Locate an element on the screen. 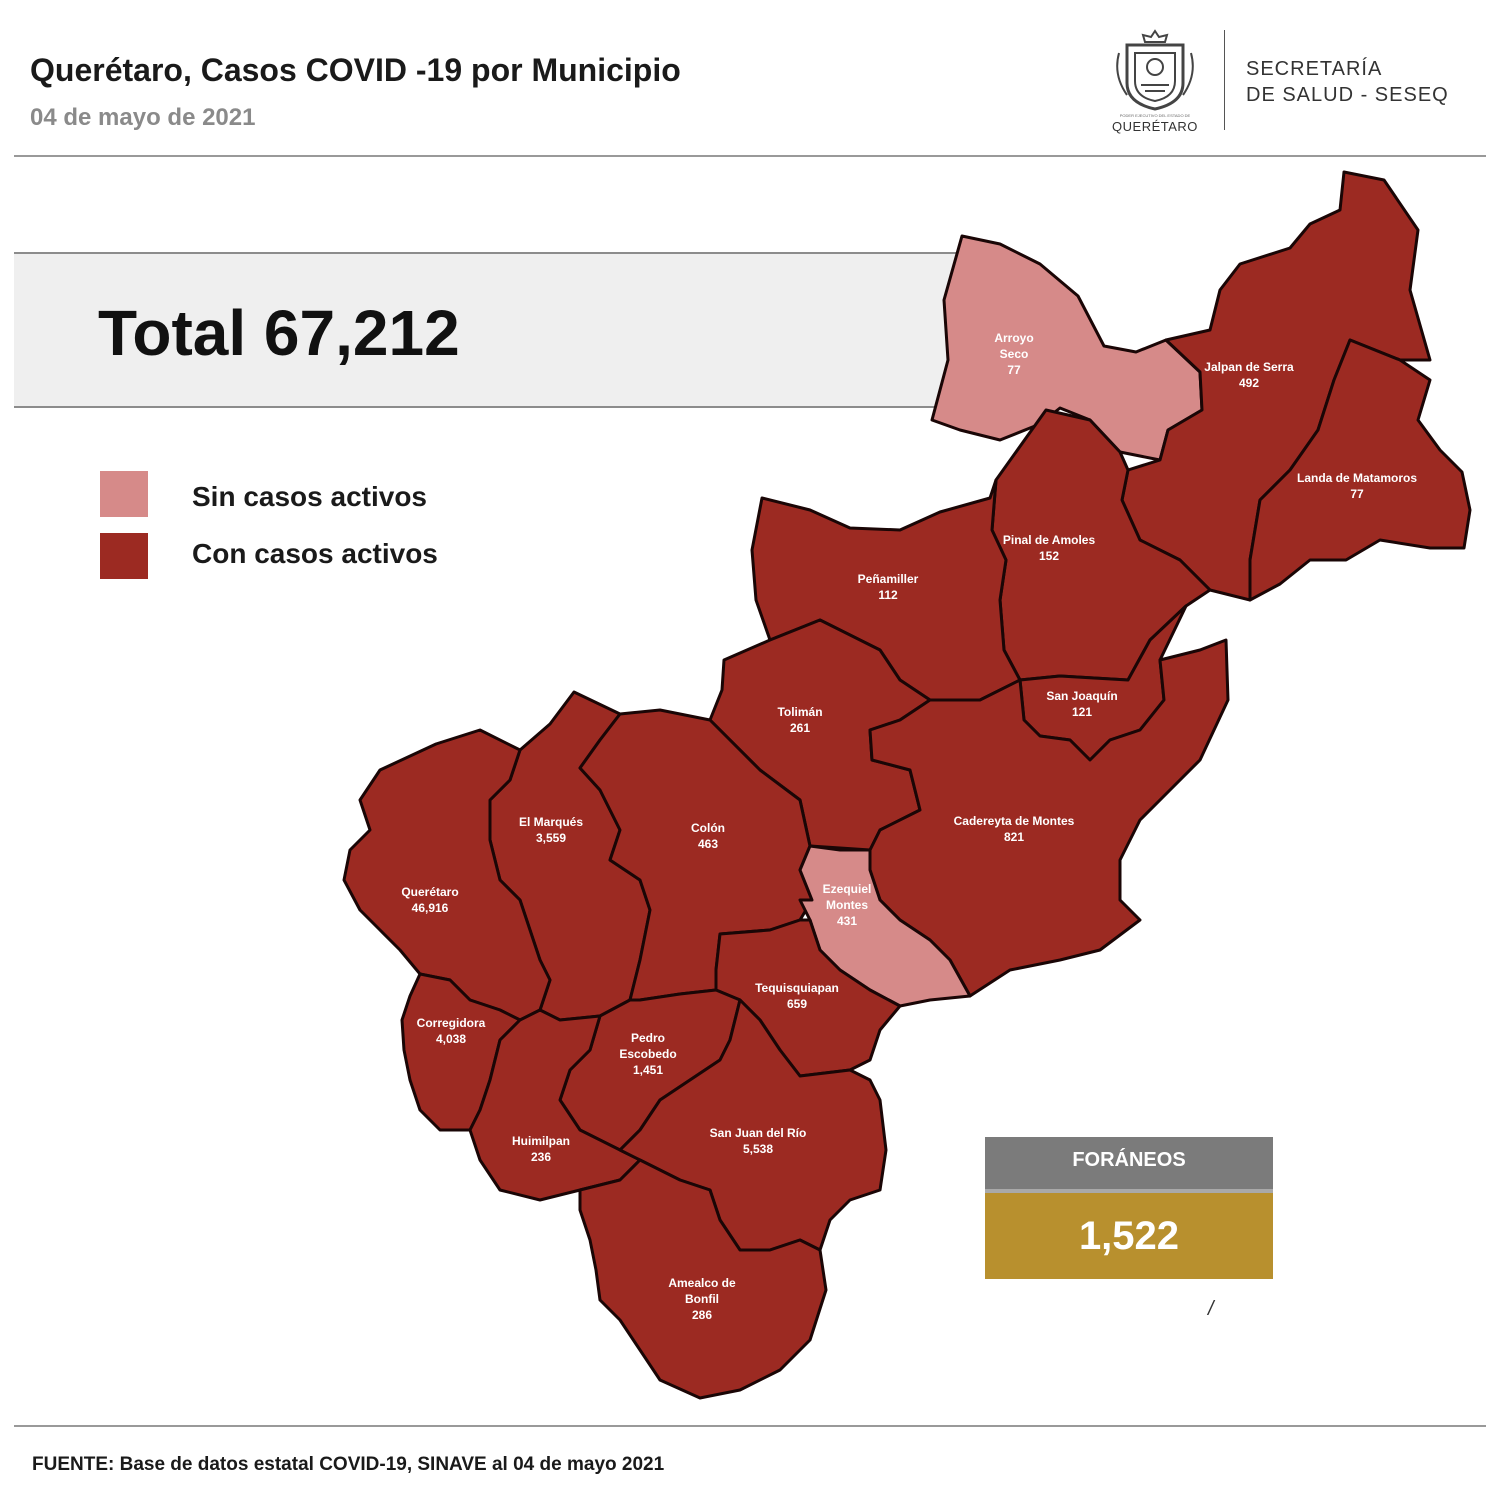  total-cases: Total 67,212 is located at coordinates (279, 333).